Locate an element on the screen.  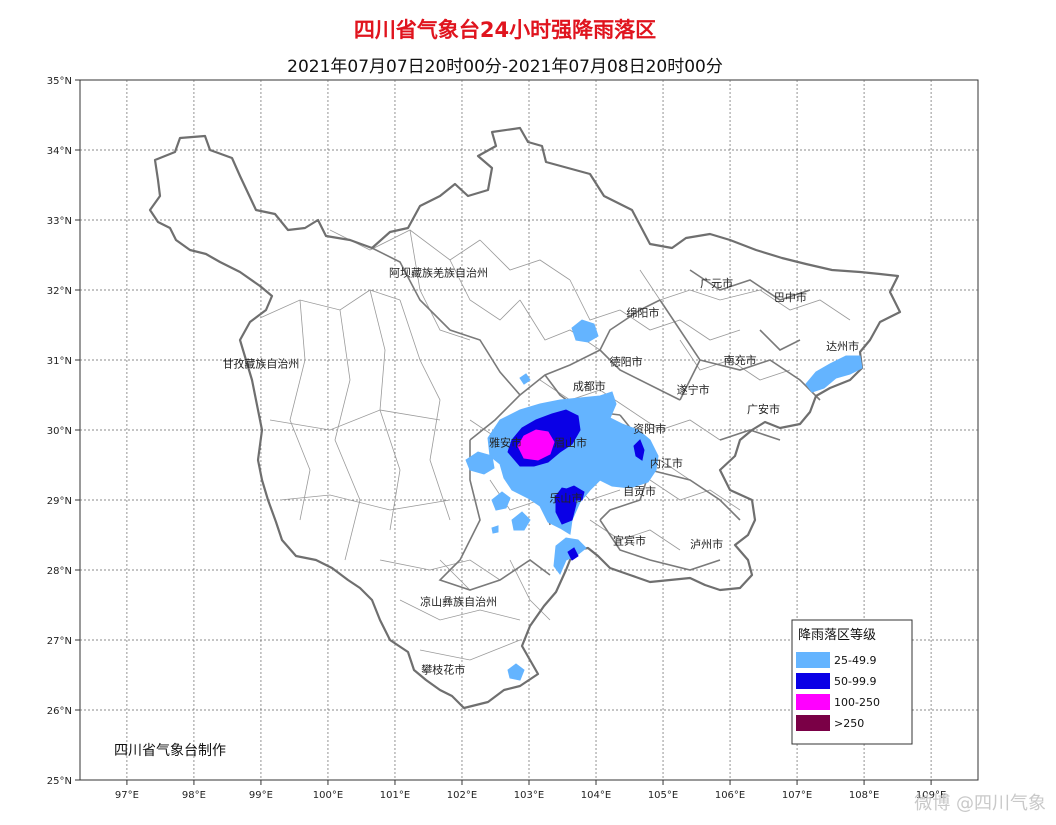
map-subtitle: 2021年07月07日20时00分-2021年07月08日20时00分 is located at coordinates (505, 67).